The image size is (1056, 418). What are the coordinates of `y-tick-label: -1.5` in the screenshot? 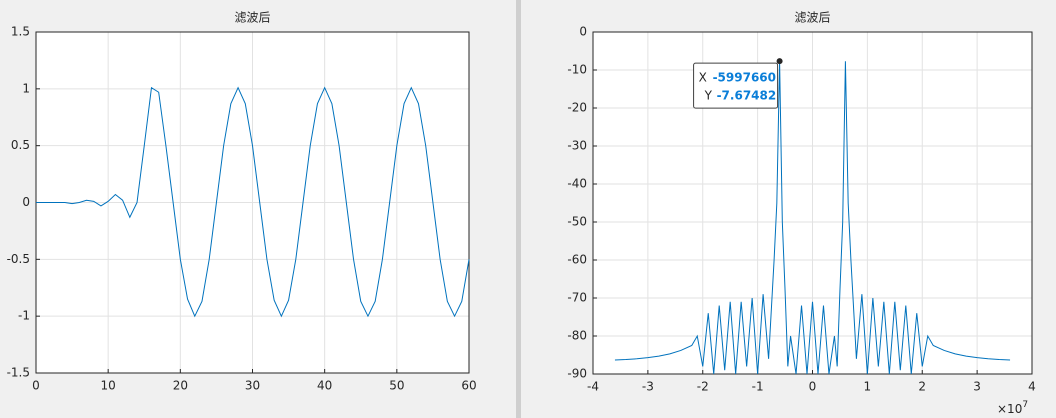 It's located at (18, 373).